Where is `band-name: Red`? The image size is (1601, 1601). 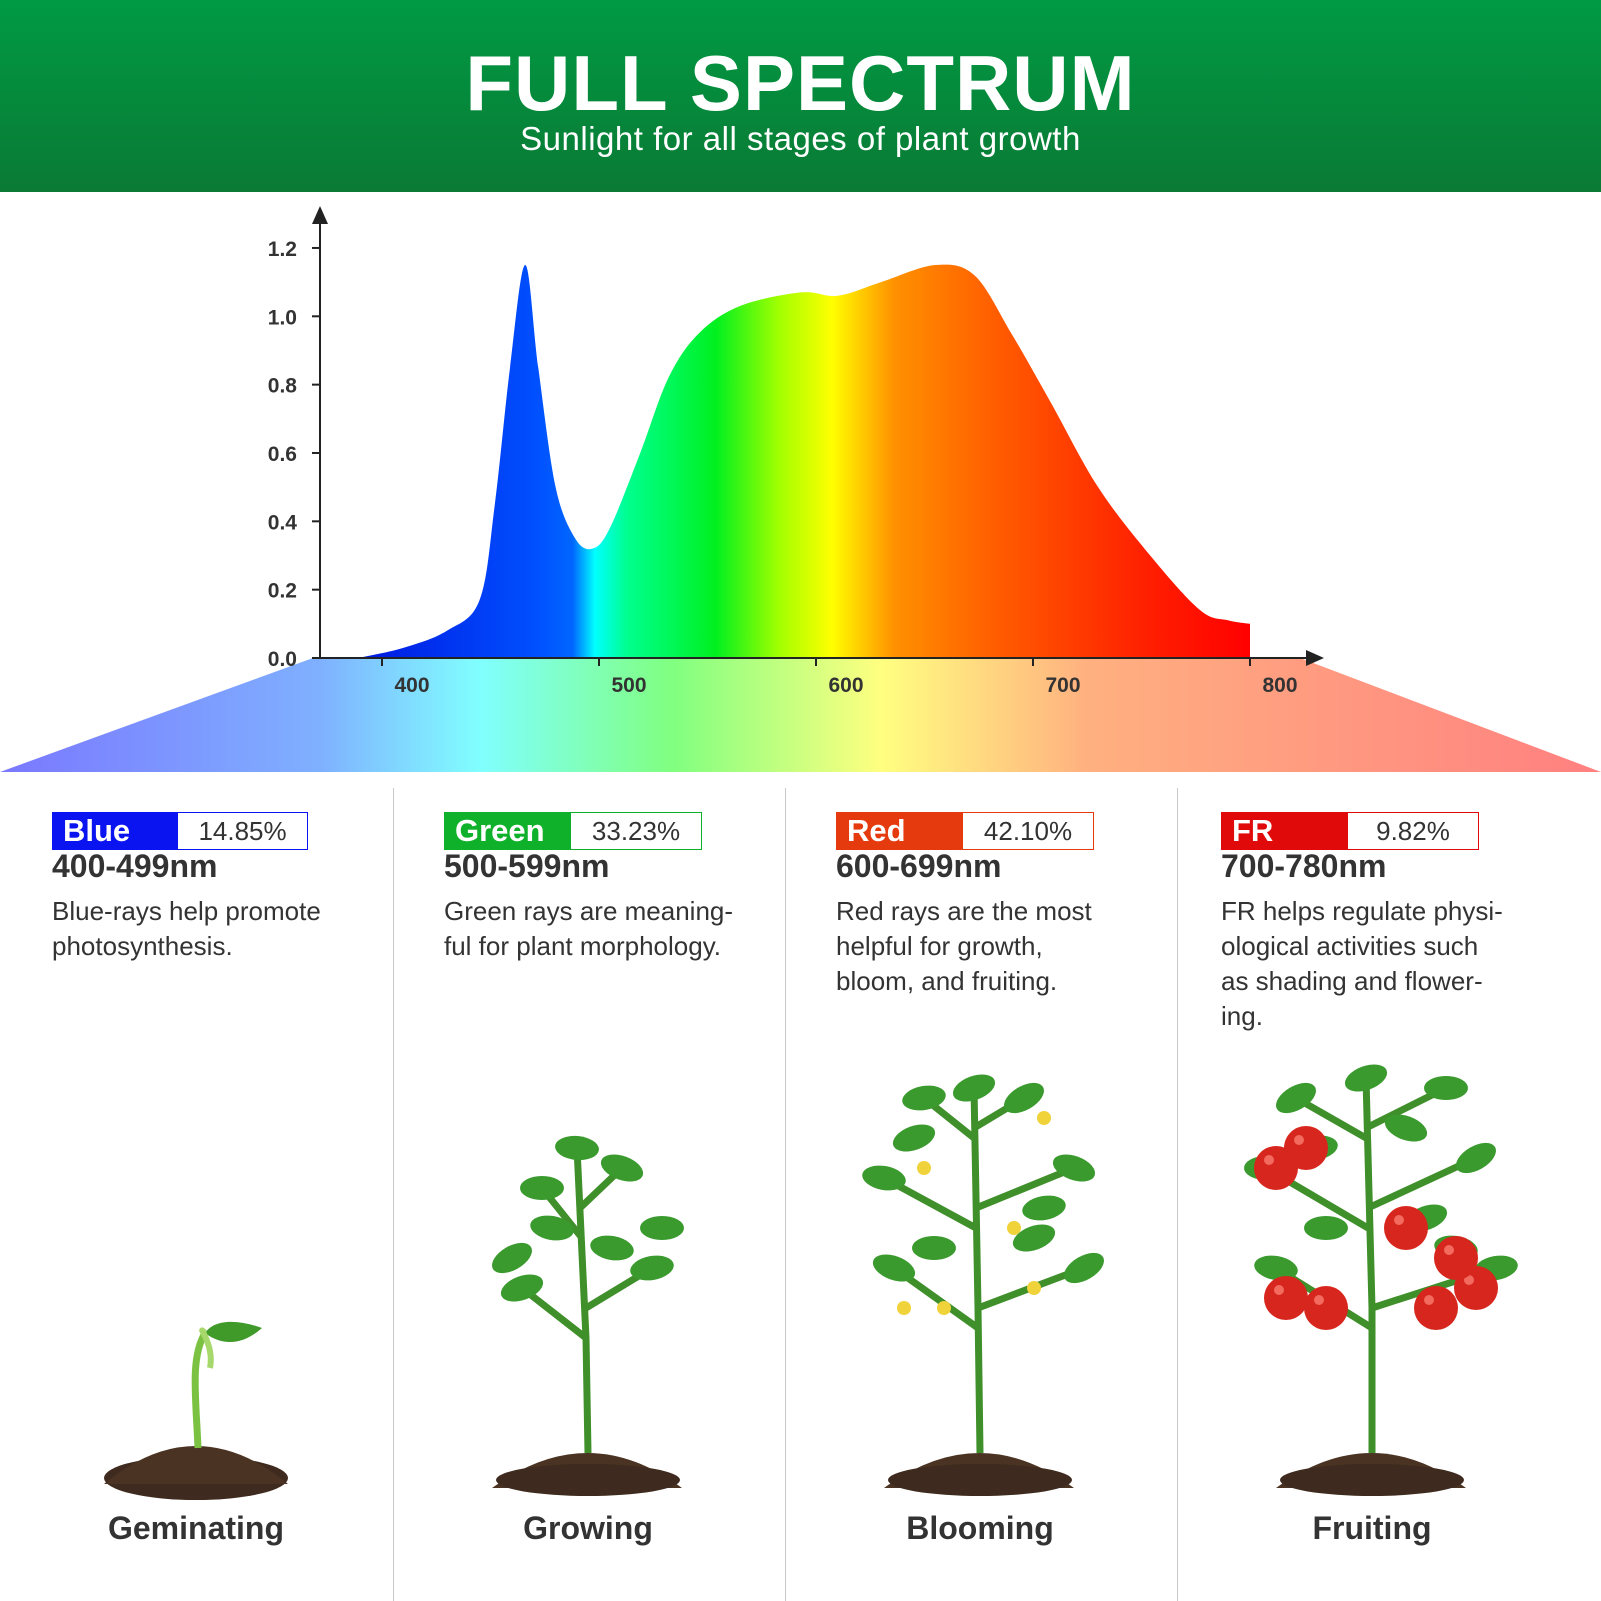
band-name: Red is located at coordinates (900, 831).